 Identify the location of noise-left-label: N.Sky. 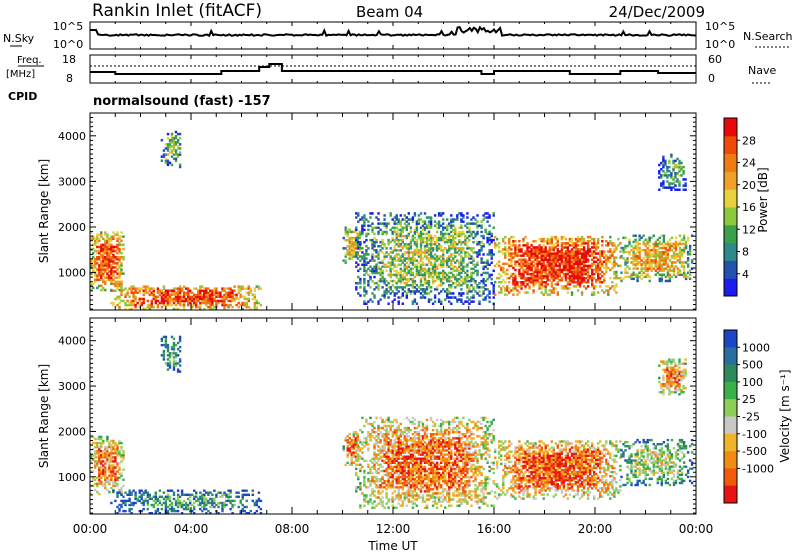
(19, 38).